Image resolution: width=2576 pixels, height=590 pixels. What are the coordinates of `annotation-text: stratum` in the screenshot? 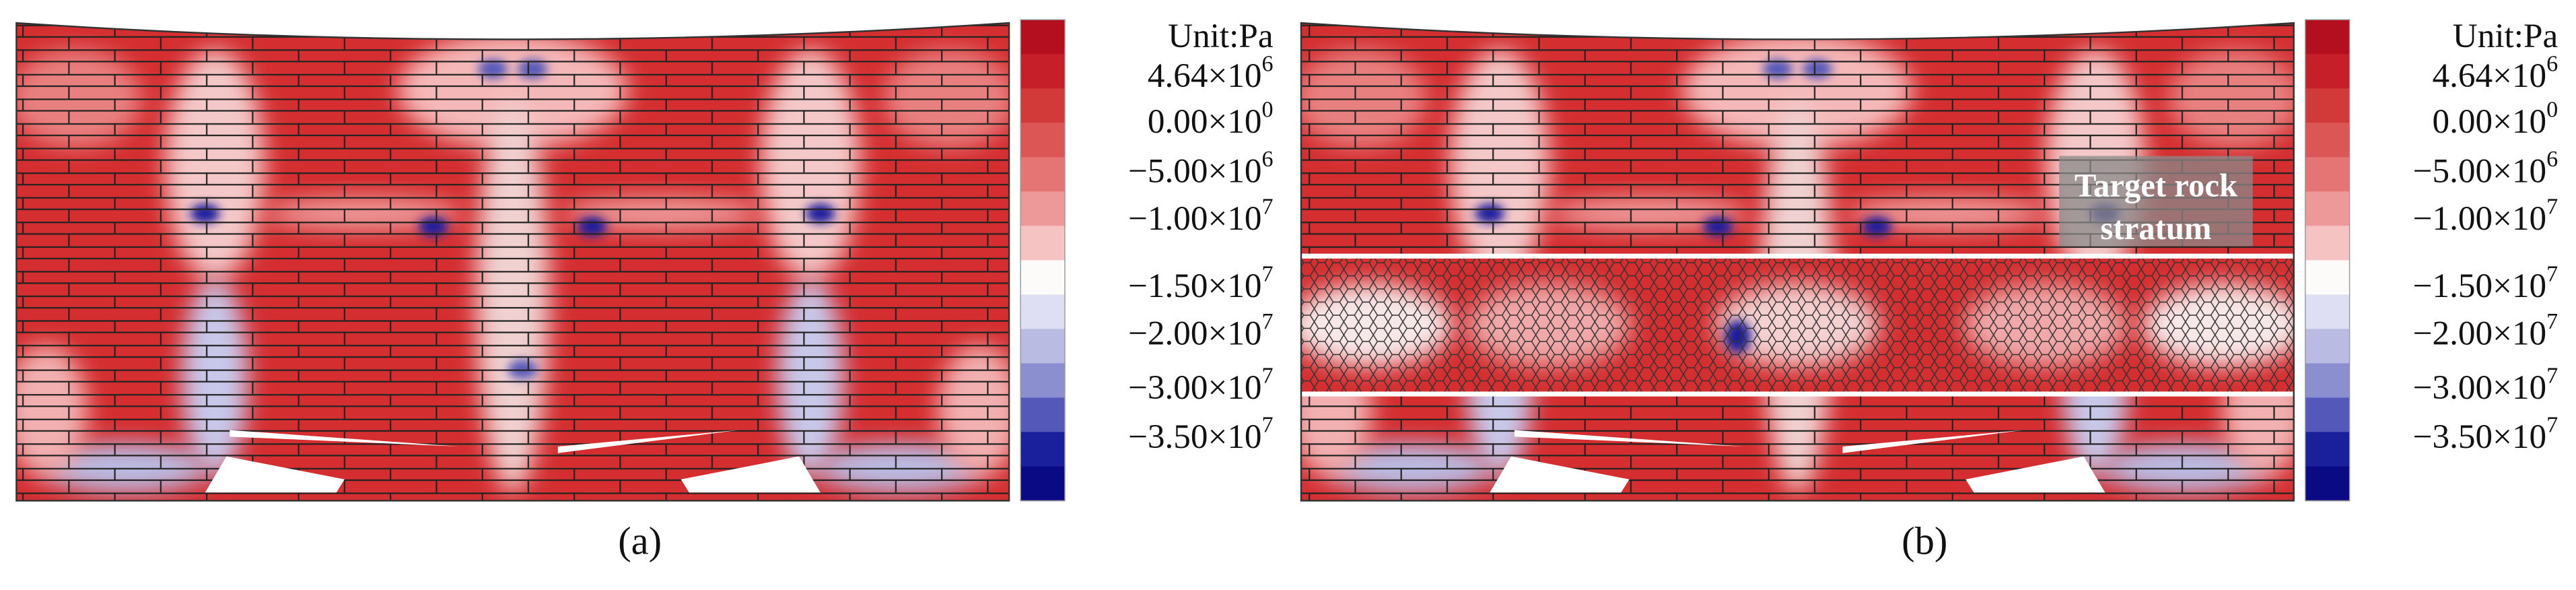 It's located at (2155, 228).